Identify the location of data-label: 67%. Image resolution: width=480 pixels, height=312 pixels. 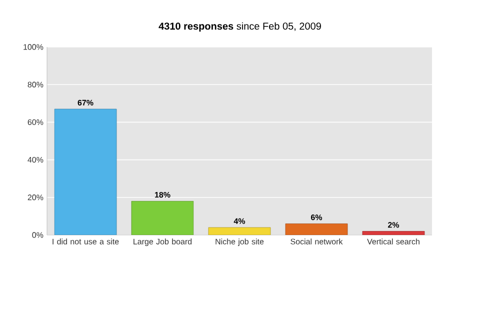
(86, 103).